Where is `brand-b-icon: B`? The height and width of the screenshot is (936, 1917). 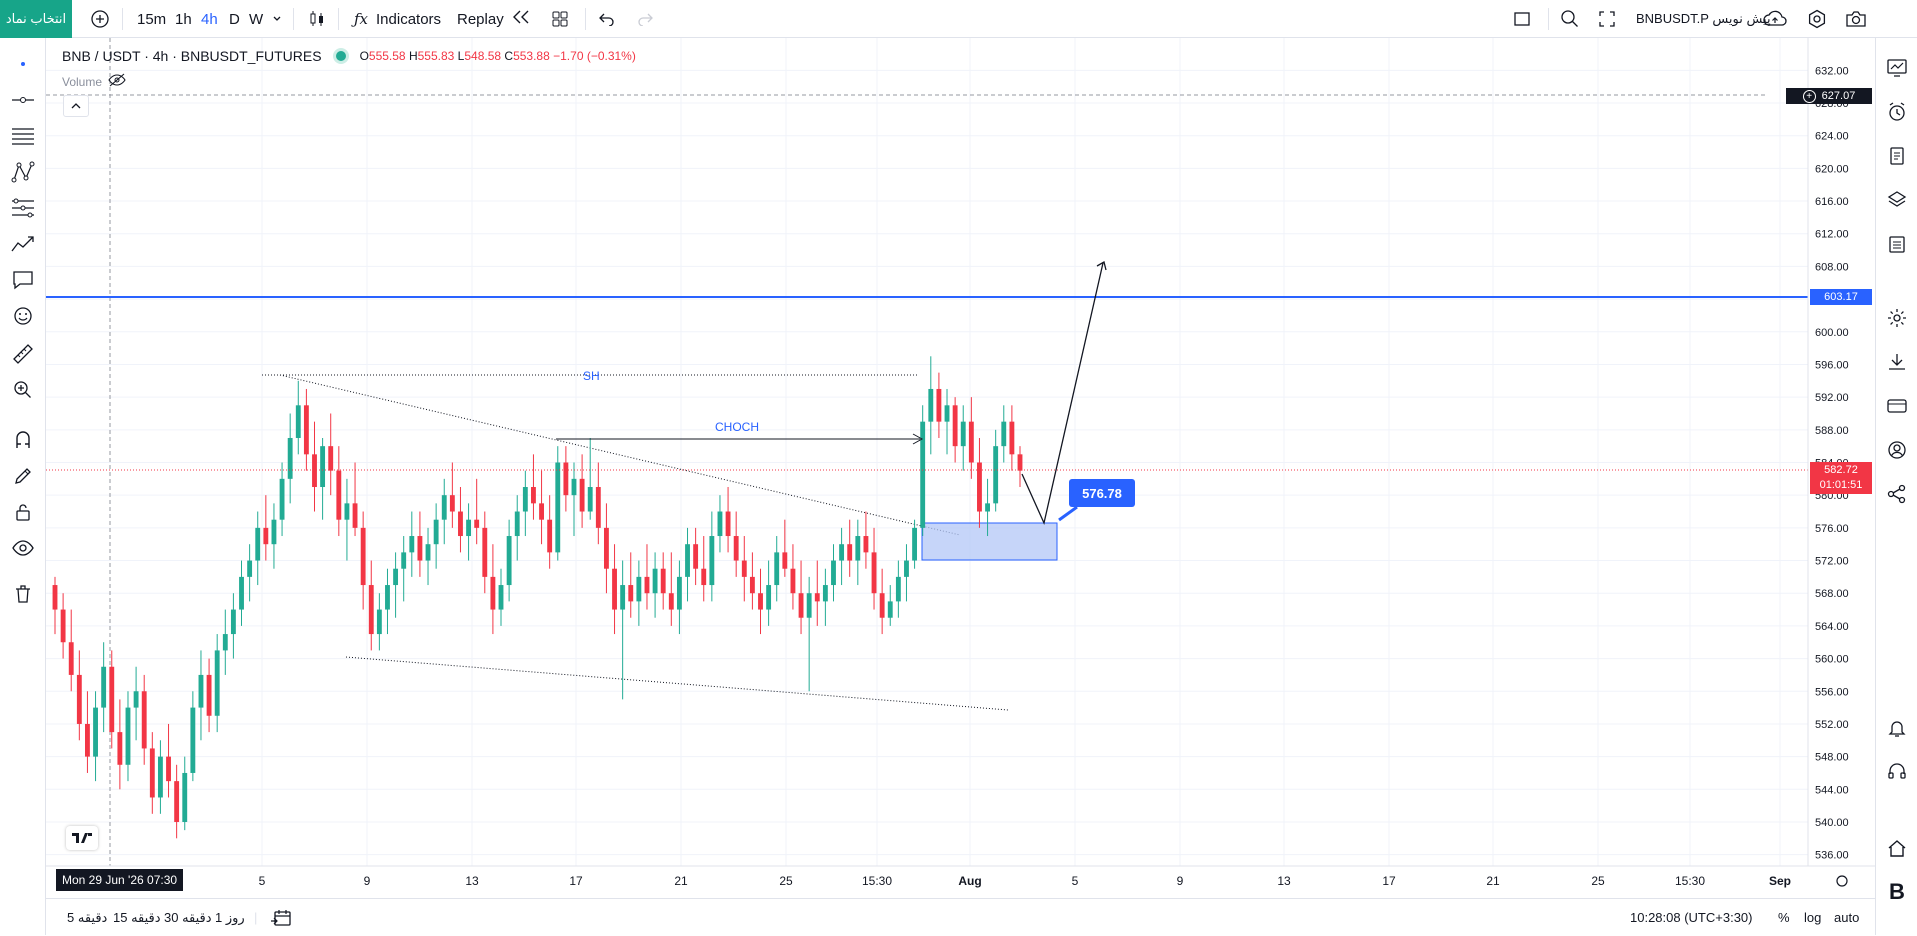 brand-b-icon: B is located at coordinates (1897, 891).